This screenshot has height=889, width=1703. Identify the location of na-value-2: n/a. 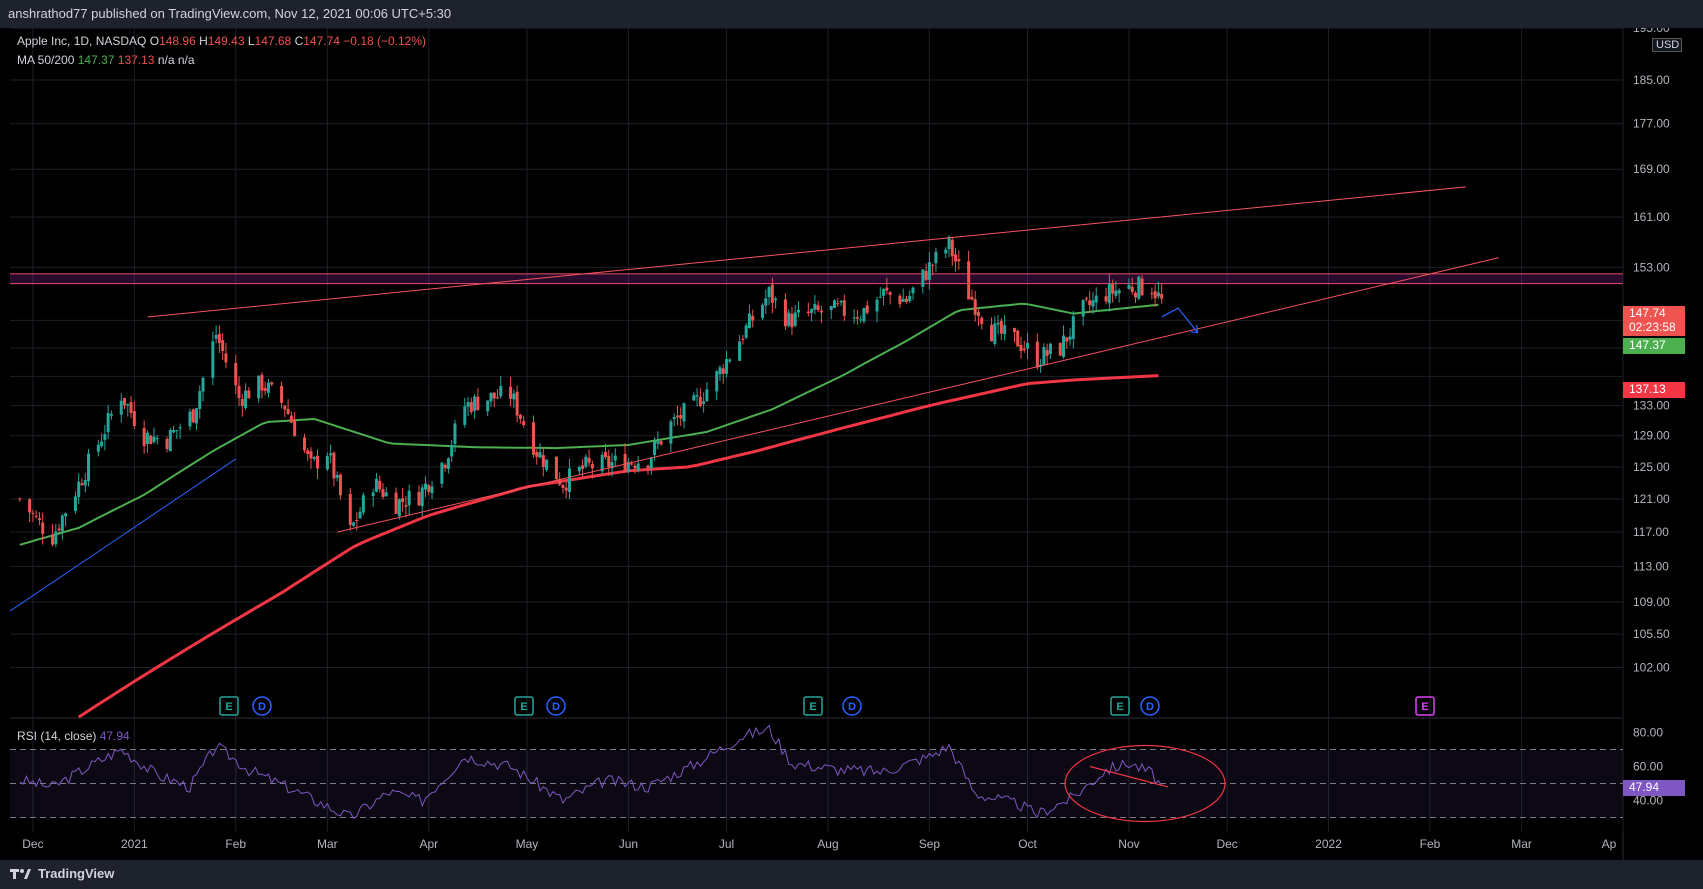
(186, 60).